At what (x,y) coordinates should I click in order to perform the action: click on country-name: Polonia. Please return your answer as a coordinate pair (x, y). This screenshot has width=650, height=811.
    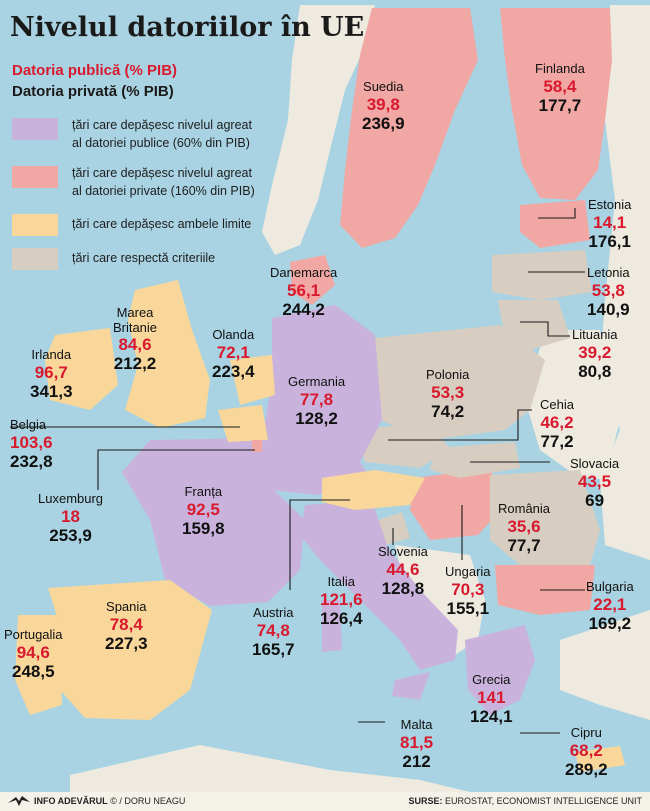
    Looking at the image, I should click on (448, 374).